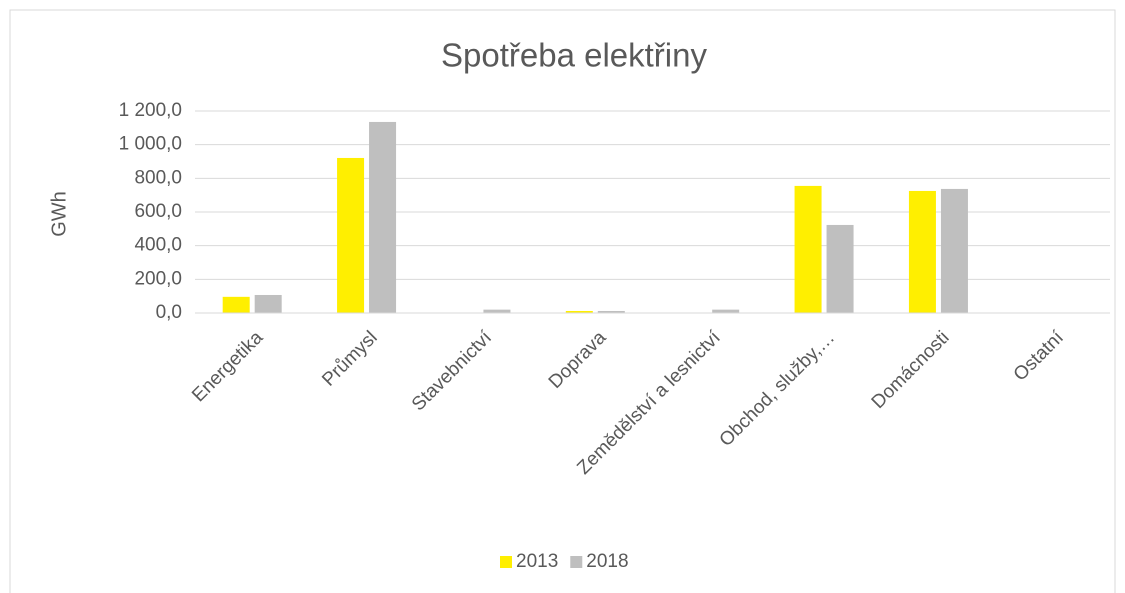 The image size is (1125, 593). What do you see at coordinates (150, 144) in the screenshot?
I see `y-tick-label: 1 000,0` at bounding box center [150, 144].